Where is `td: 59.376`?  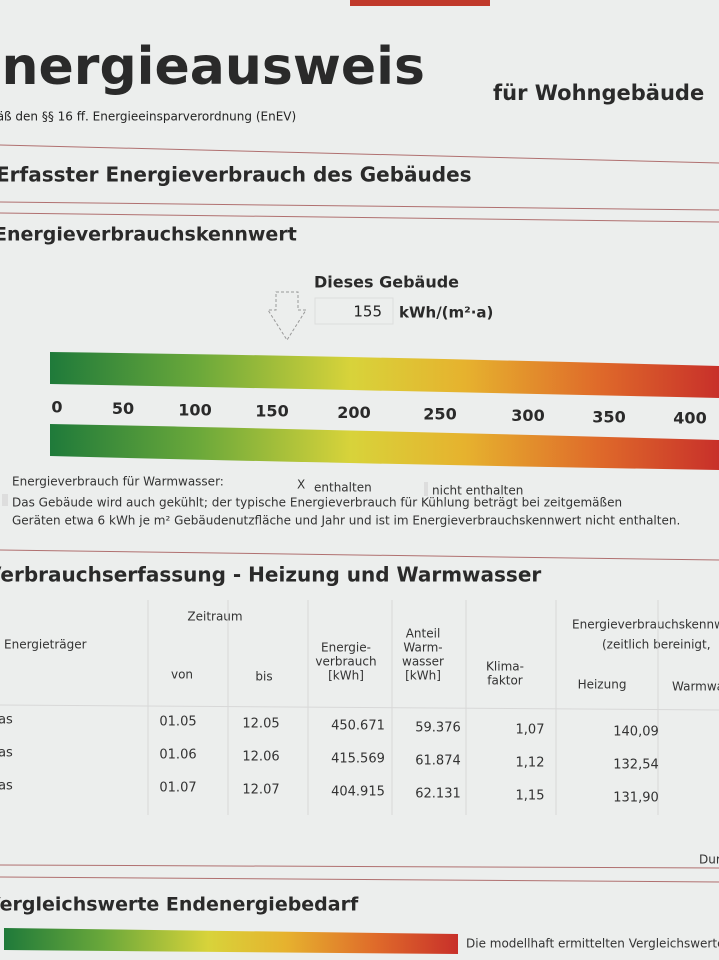
td: 59.376 is located at coordinates (438, 728).